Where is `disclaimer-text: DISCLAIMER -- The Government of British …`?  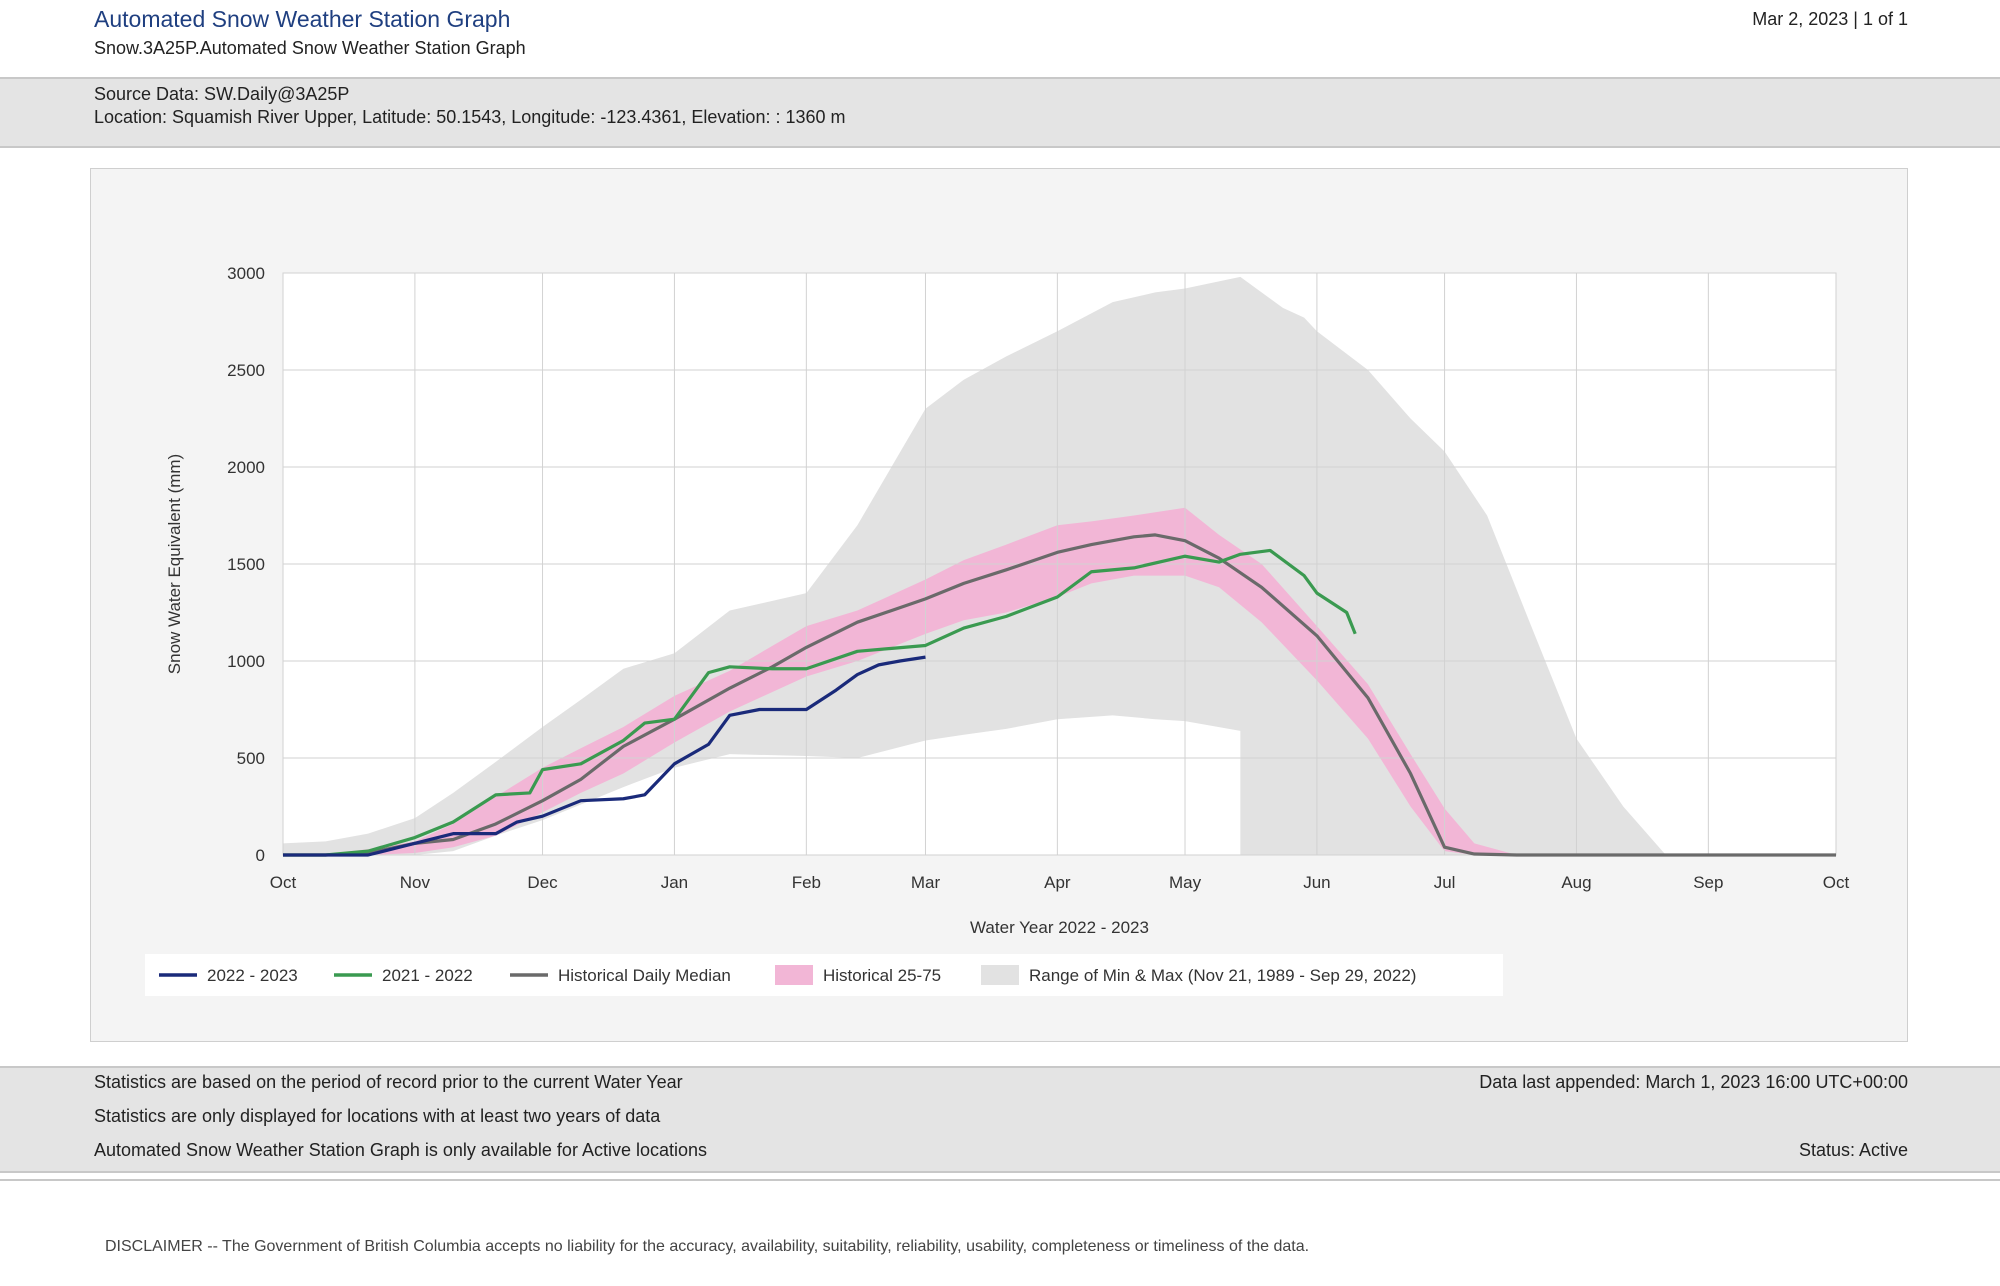
disclaimer-text: DISCLAIMER -- The Government of British … is located at coordinates (707, 1246).